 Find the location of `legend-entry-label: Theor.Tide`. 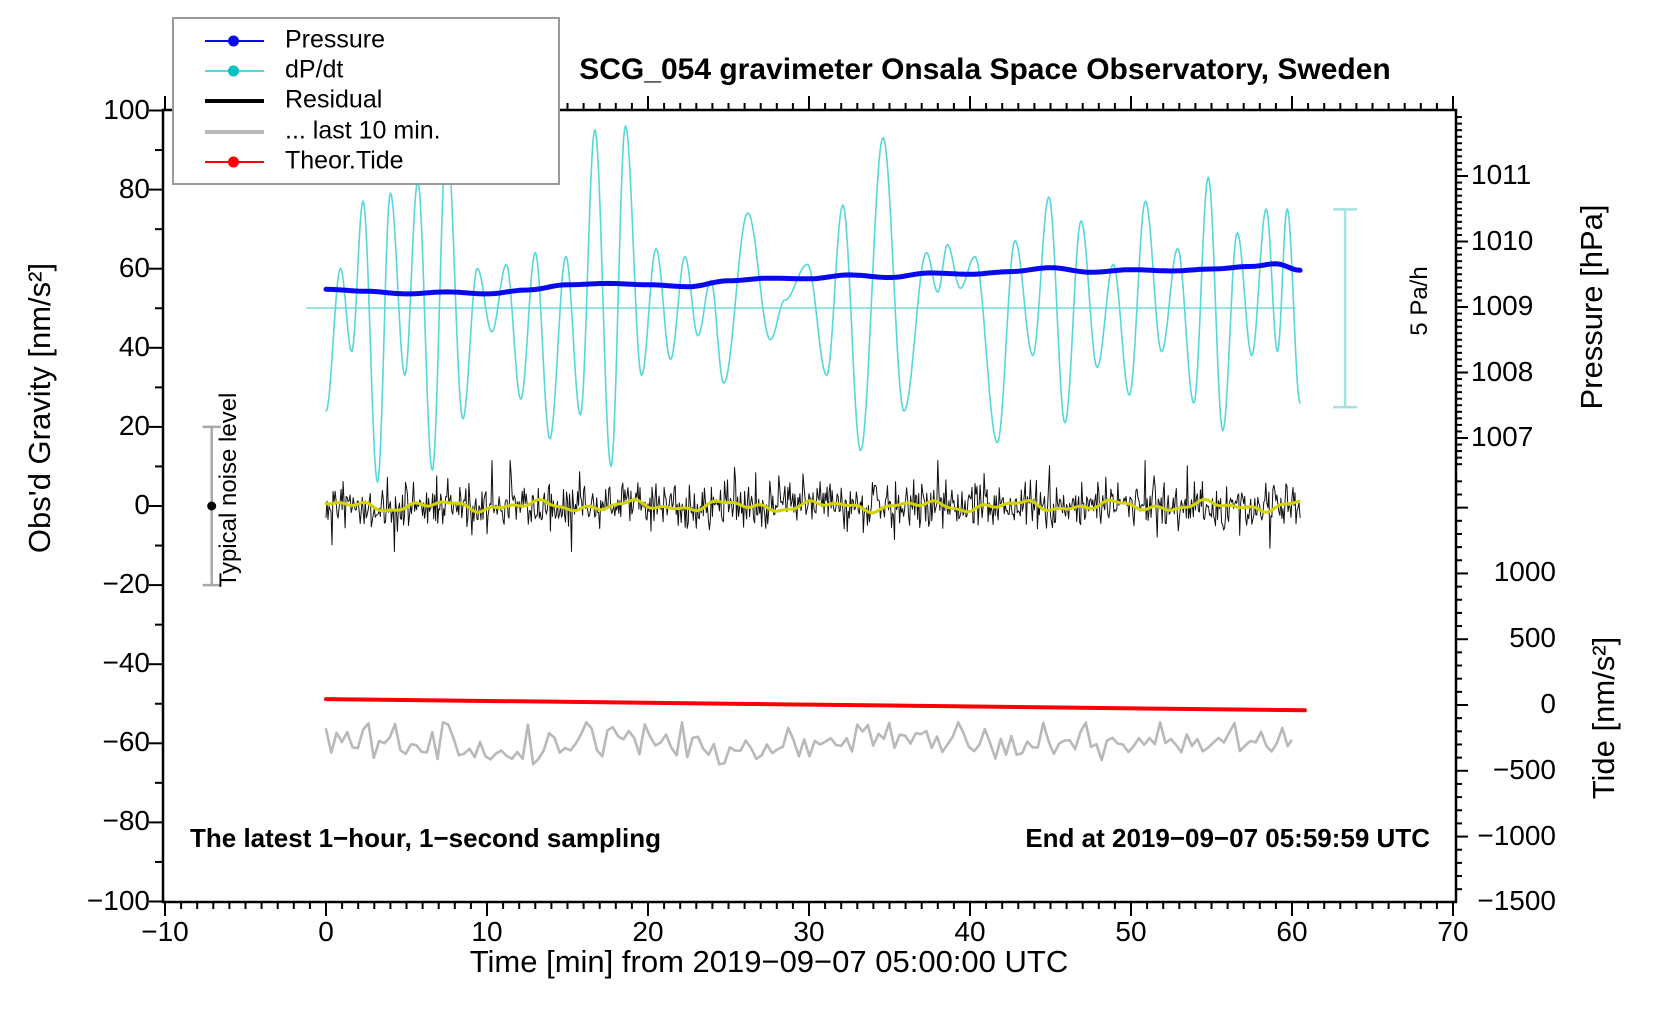

legend-entry-label: Theor.Tide is located at coordinates (344, 160).